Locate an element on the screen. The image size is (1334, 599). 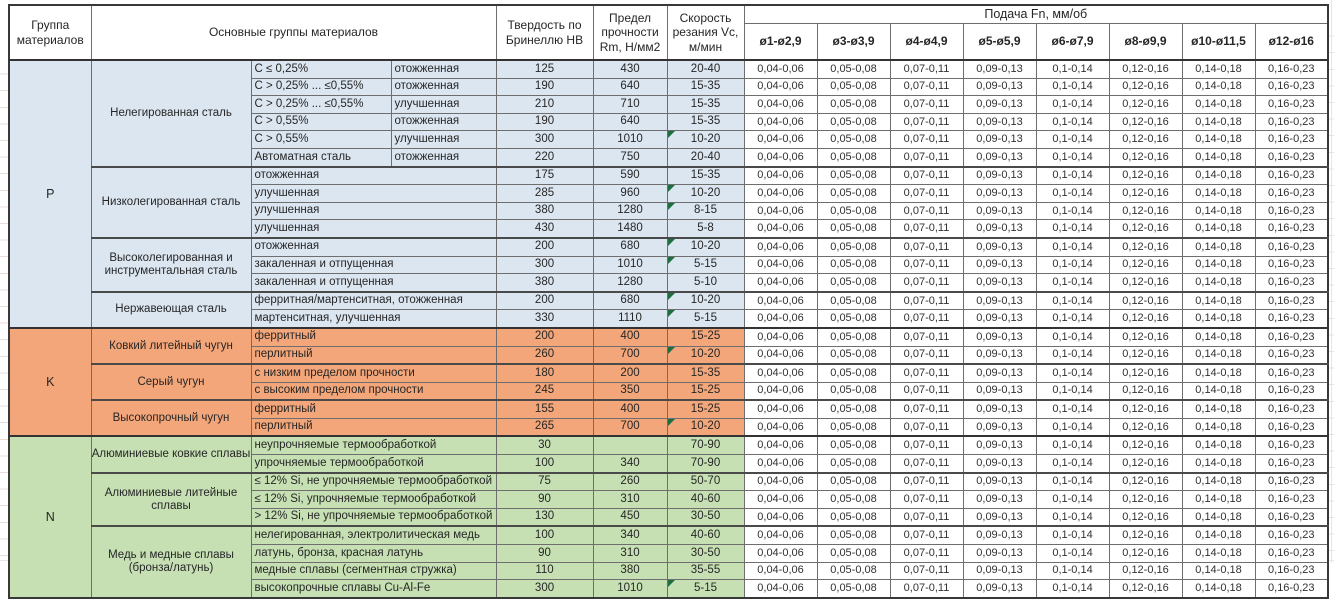
strength-rm-cell: 1110 is located at coordinates (630, 319).